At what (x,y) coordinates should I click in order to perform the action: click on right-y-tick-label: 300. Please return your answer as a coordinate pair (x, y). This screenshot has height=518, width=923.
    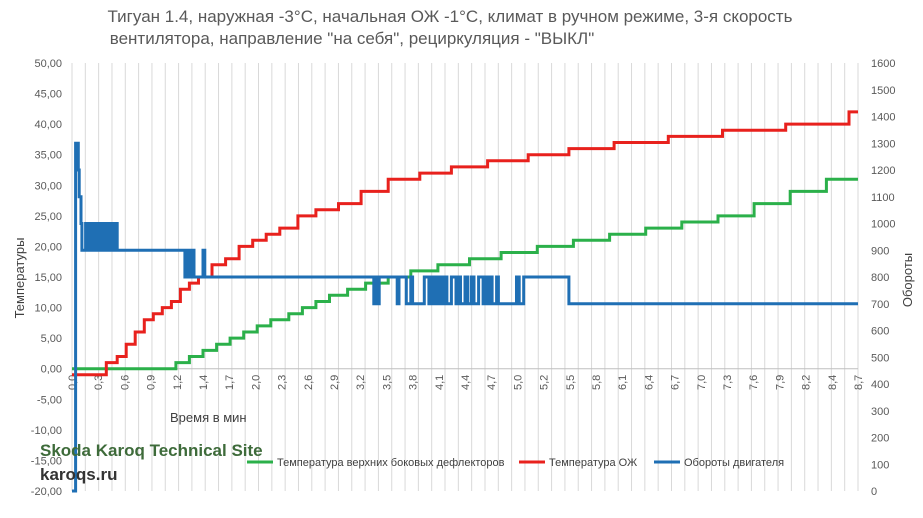
    Looking at the image, I should click on (880, 412).